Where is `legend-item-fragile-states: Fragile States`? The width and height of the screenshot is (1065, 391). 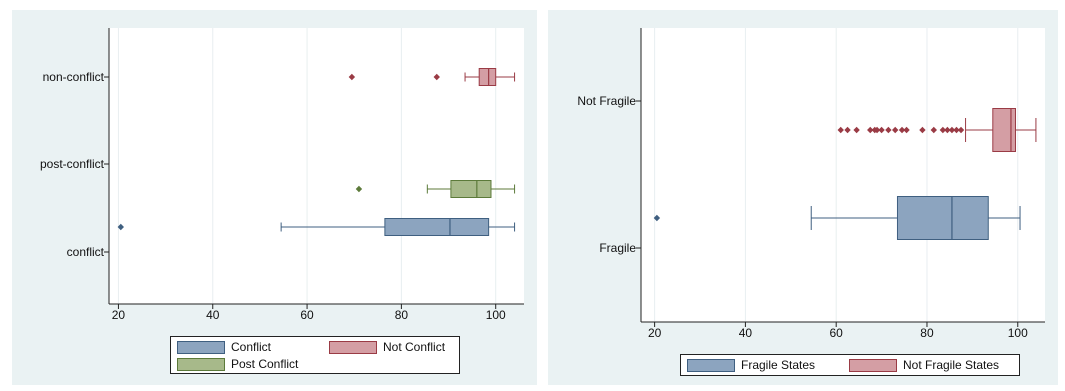 legend-item-fragile-states: Fragile States is located at coordinates (751, 365).